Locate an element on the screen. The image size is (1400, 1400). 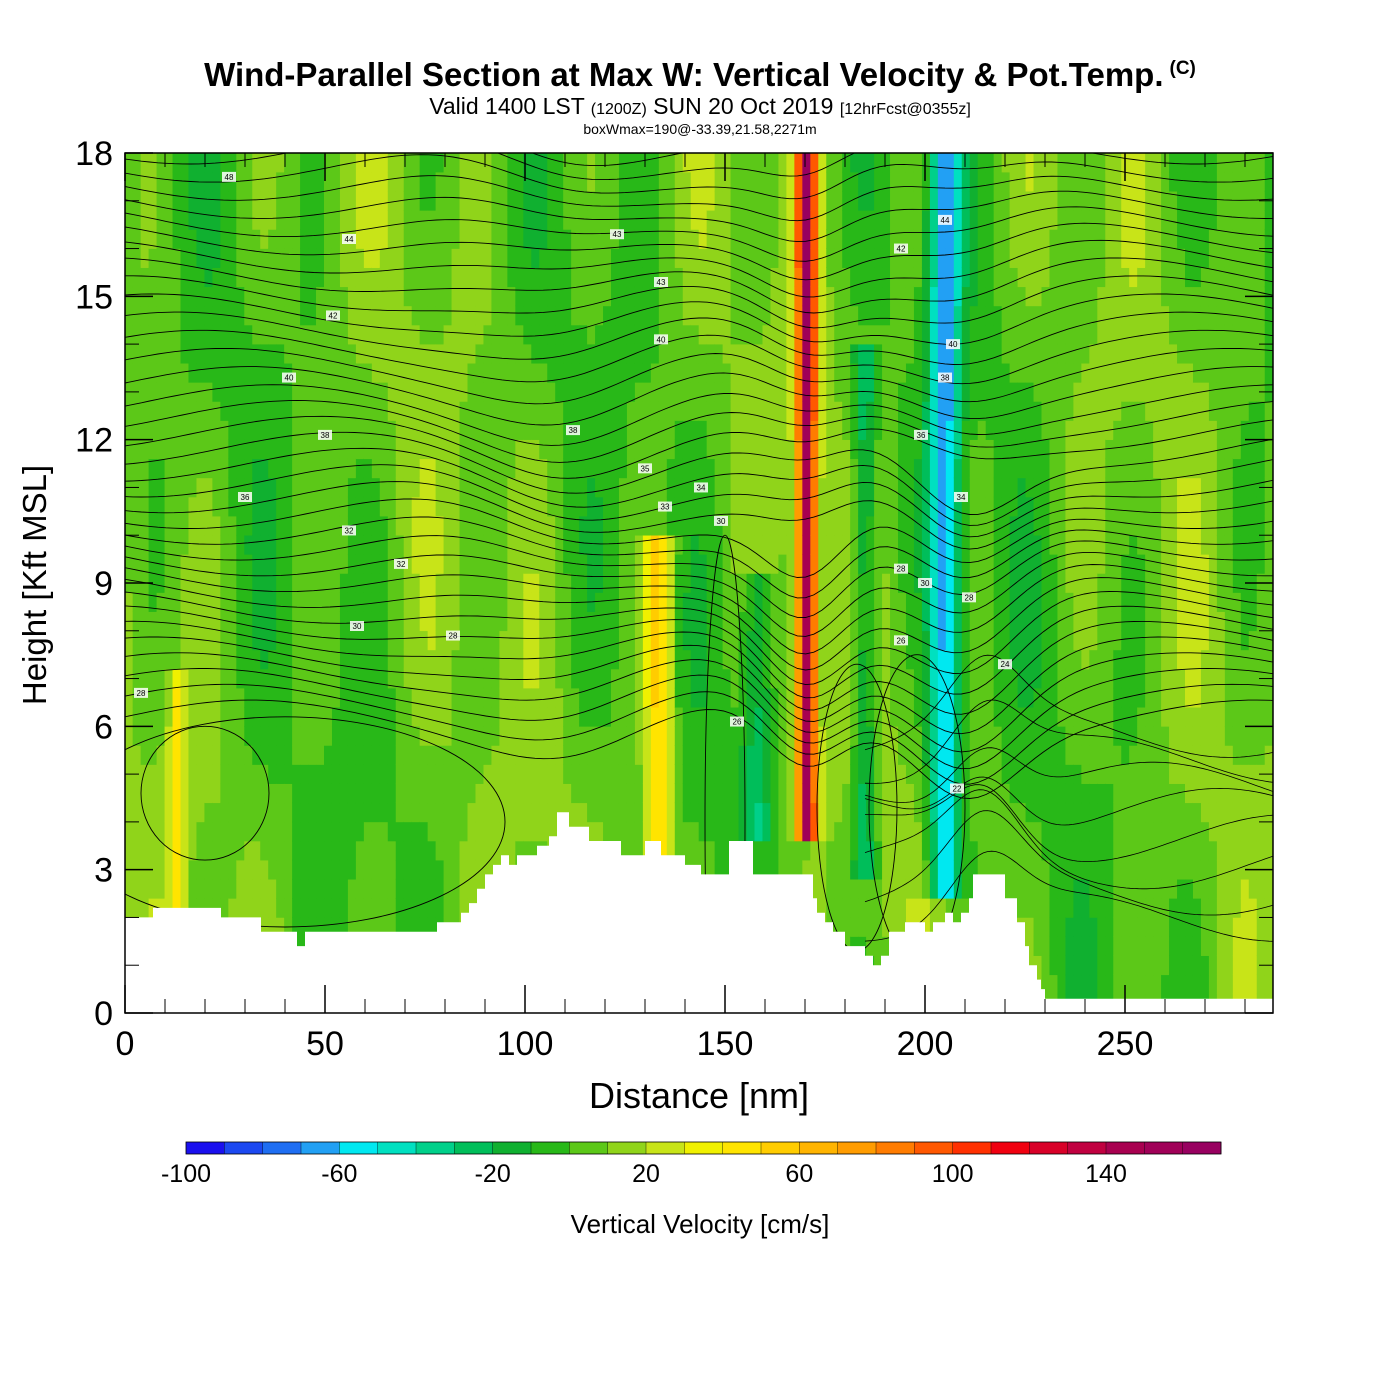
y-tick-label: 9 is located at coordinates (103, 584).